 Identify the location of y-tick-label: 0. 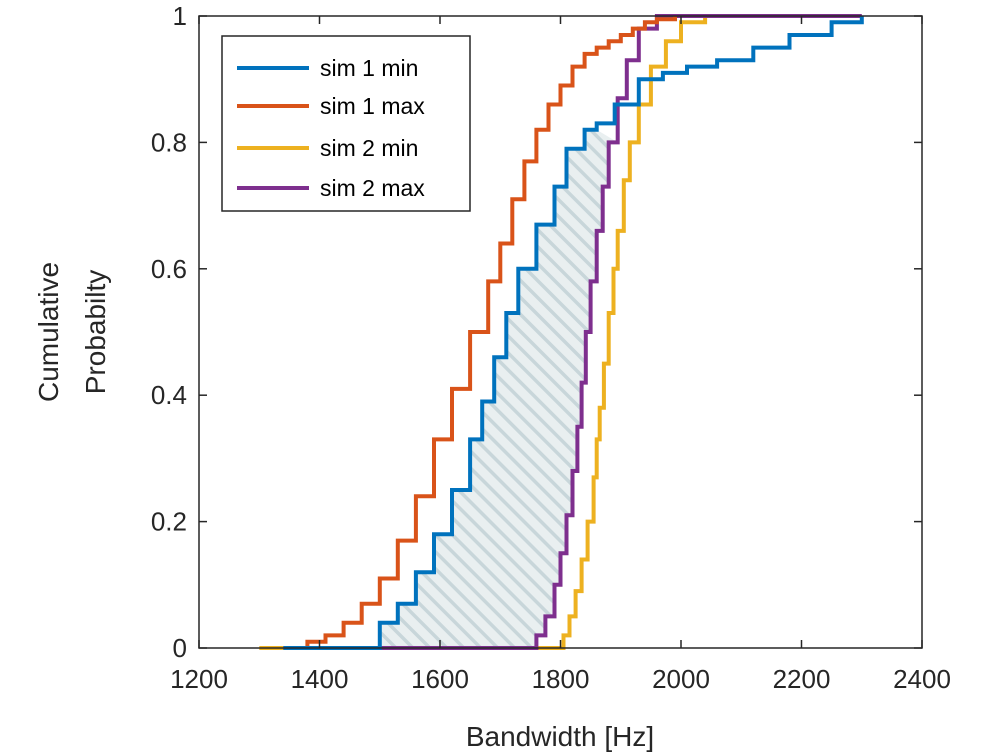
(180, 648).